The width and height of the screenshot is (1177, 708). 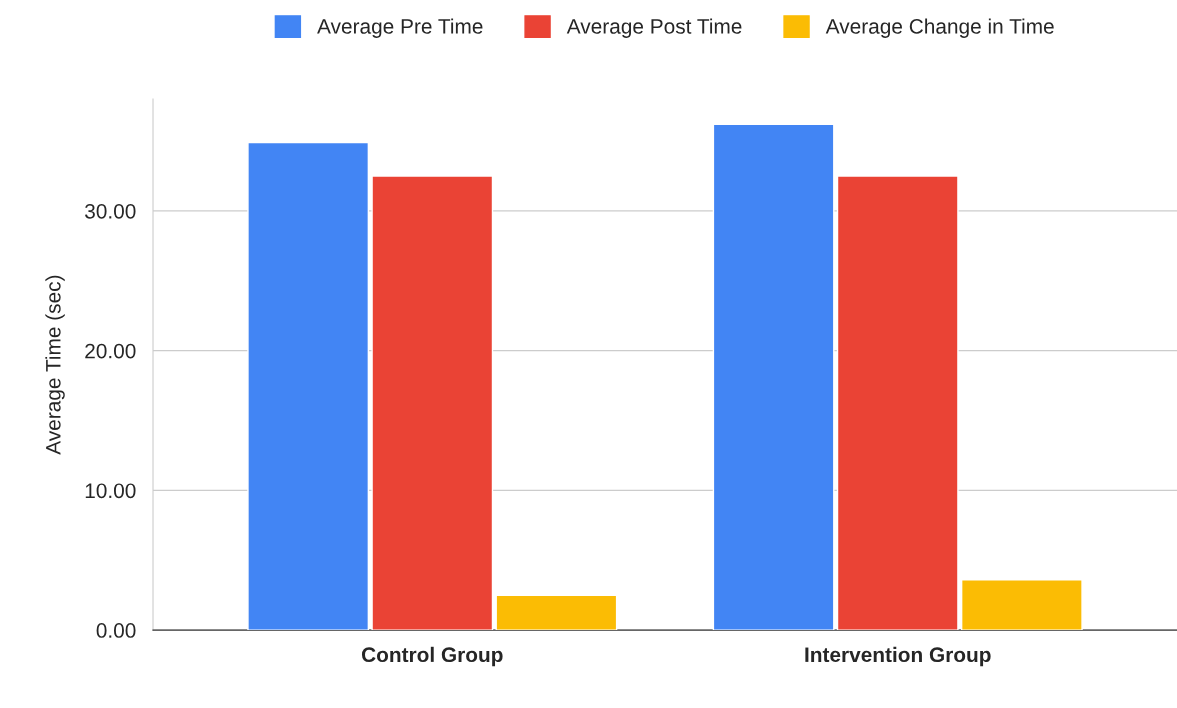 I want to click on x-tick-label: Intervention Group, so click(x=898, y=656).